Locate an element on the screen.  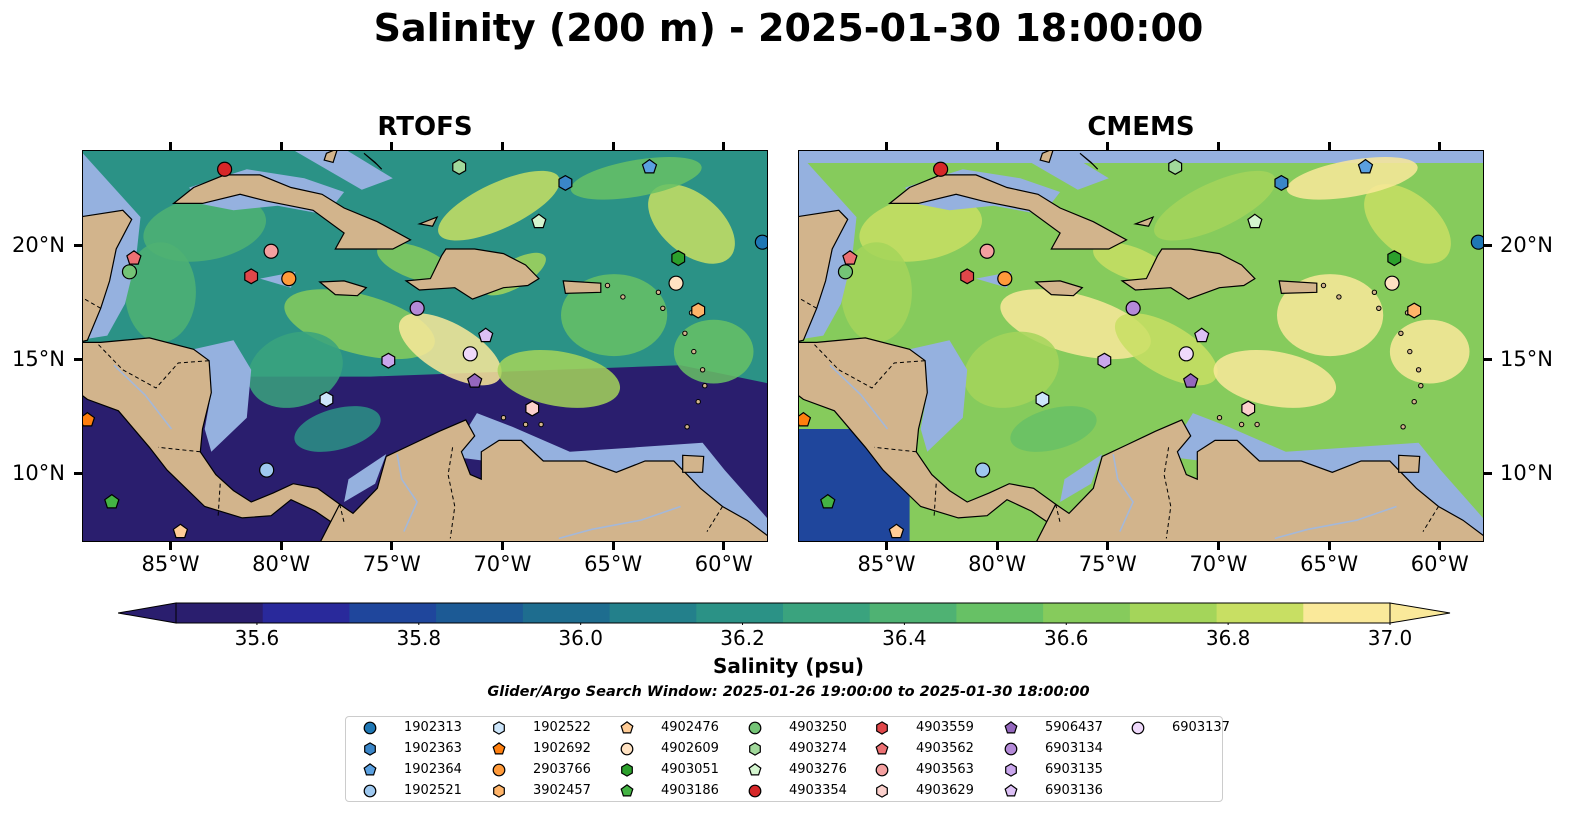
figure-title: Salinity (200 m) - 2025-01-30 18:00:00 is located at coordinates (788, 28).